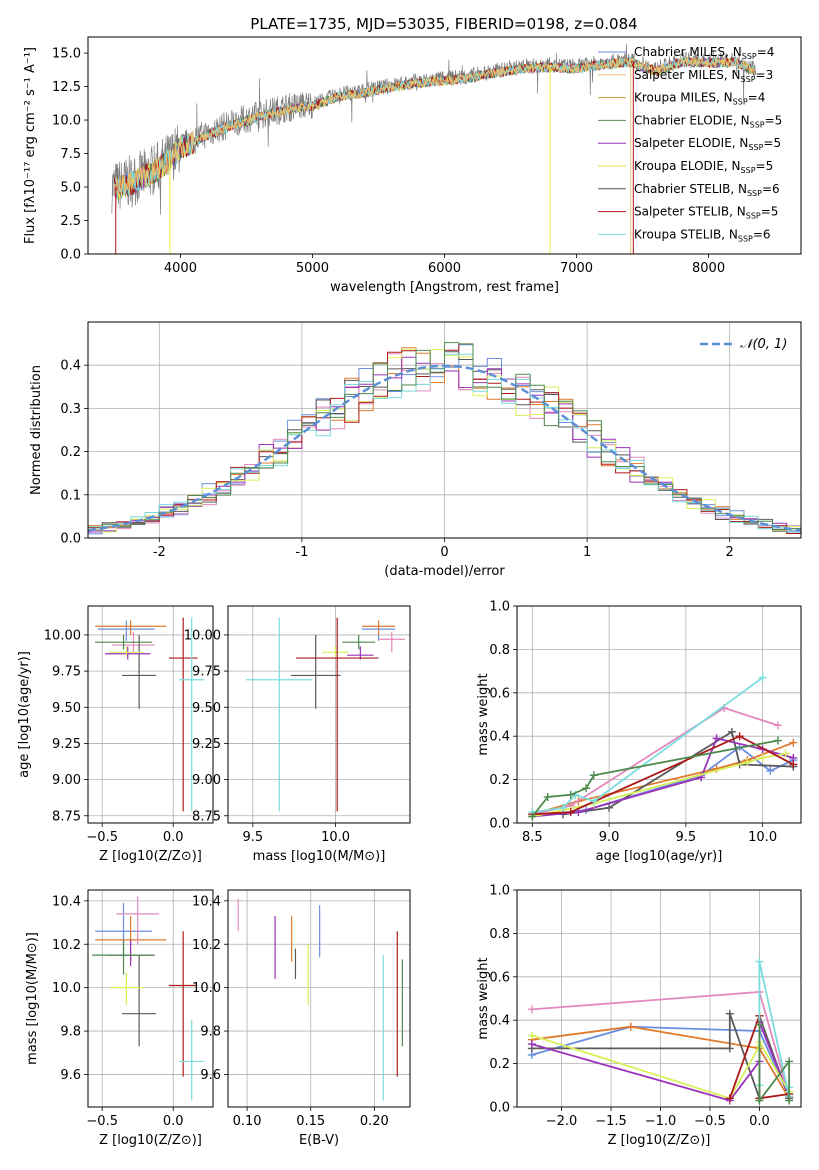  I want to click on x-tick-label: −1.5, so click(611, 1121).